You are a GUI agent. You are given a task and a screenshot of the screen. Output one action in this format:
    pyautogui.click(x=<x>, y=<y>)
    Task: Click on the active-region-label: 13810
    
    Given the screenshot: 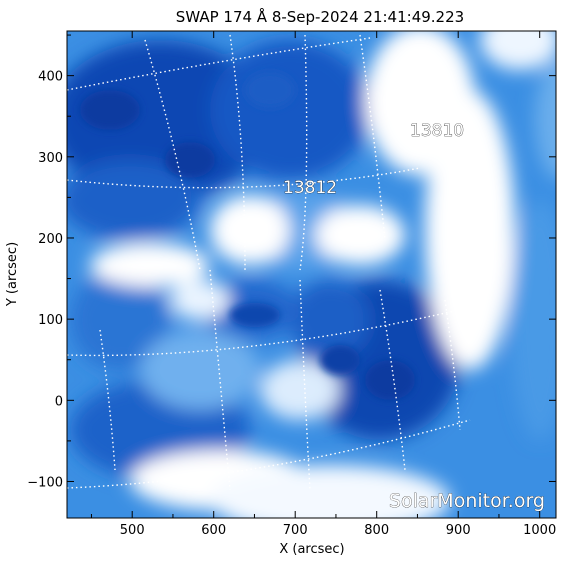 What is the action you would take?
    pyautogui.click(x=437, y=131)
    